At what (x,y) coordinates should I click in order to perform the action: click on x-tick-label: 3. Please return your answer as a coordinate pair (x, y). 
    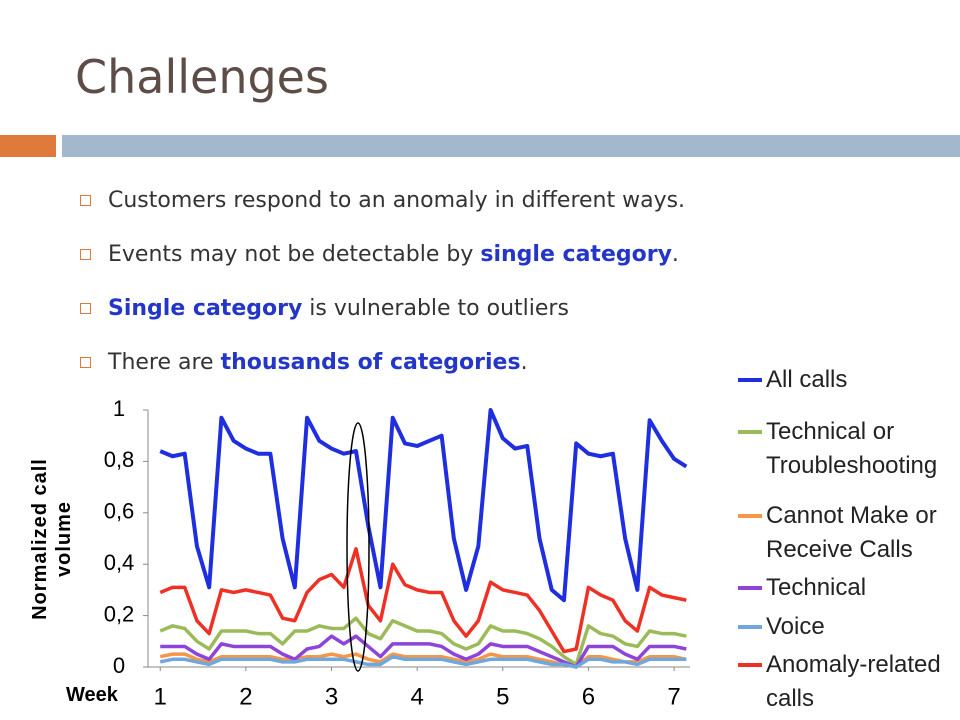
    Looking at the image, I should click on (331, 696).